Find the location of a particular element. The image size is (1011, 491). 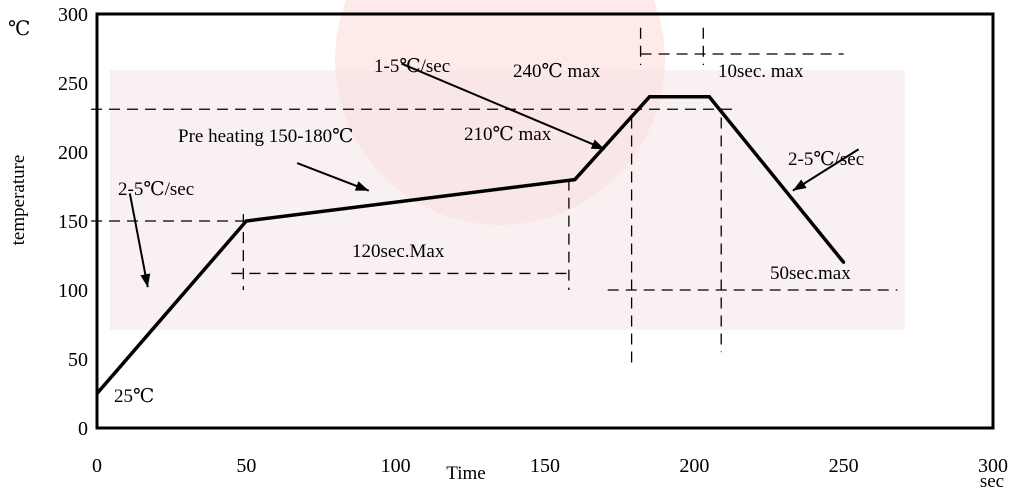

y-tick-label: 0 is located at coordinates (83, 429).